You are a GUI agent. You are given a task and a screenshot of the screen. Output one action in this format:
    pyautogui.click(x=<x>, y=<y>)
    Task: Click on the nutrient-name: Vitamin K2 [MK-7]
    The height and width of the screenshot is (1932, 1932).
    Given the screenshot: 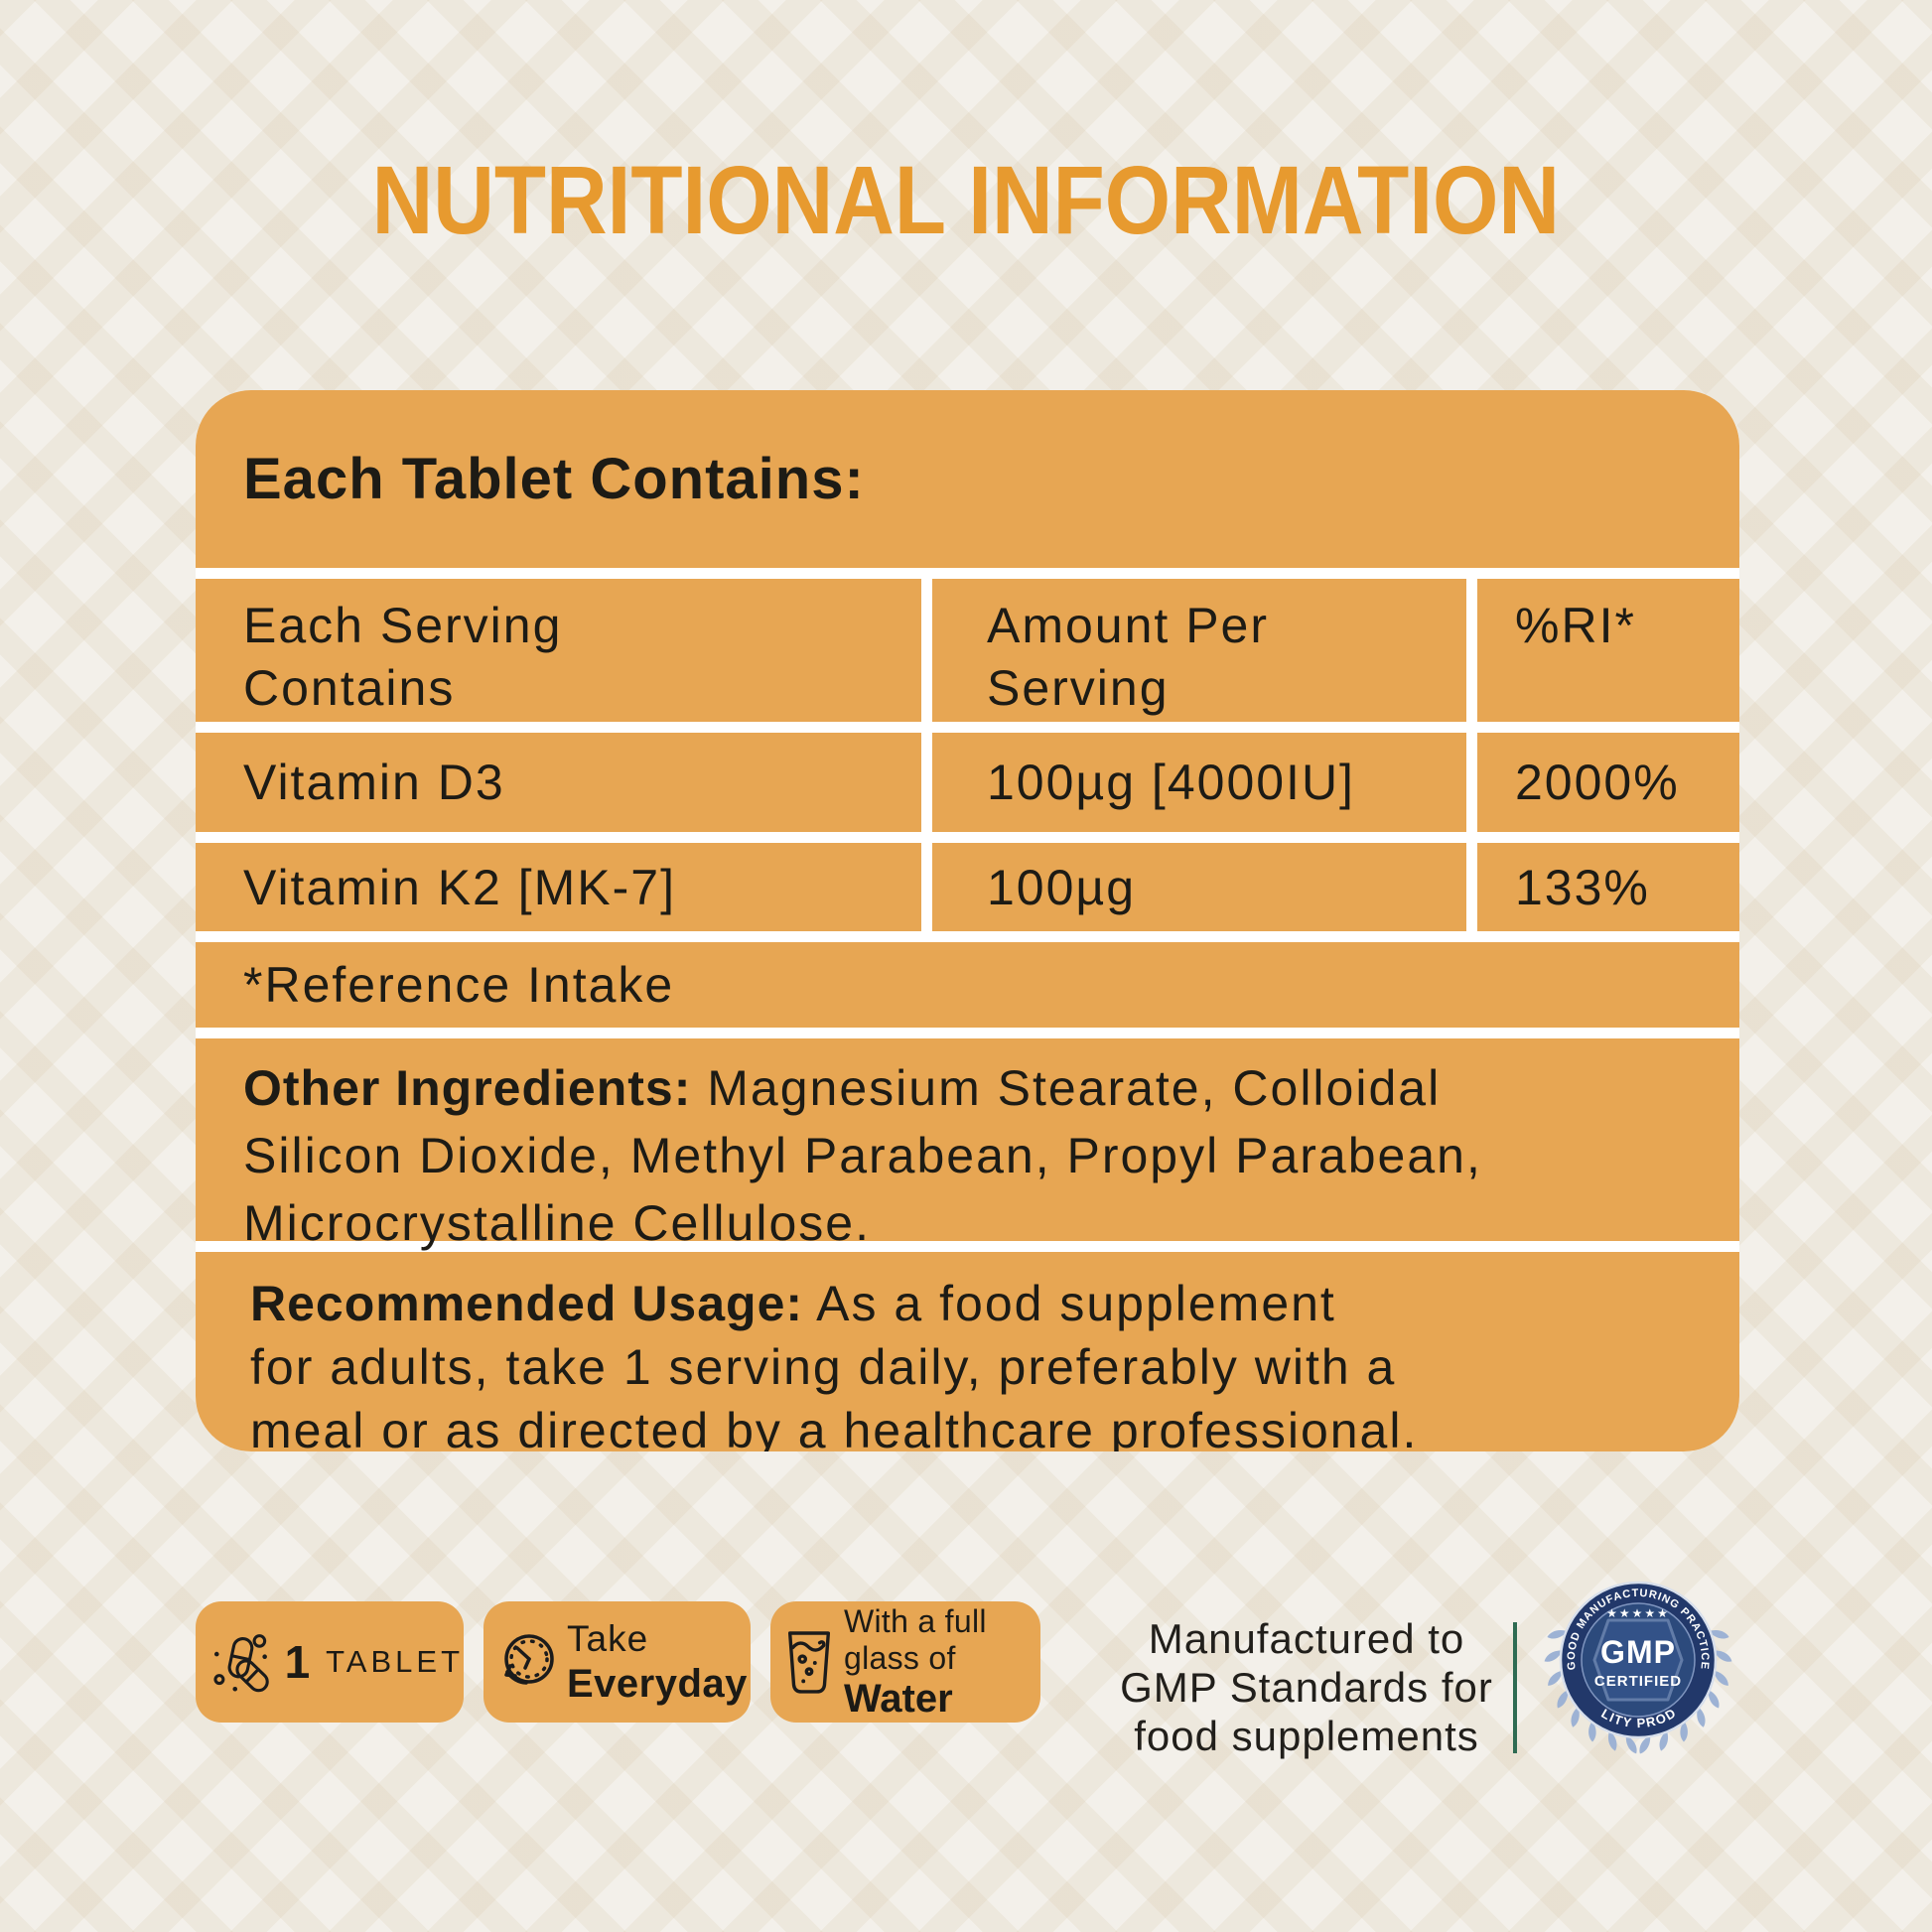 What is the action you would take?
    pyautogui.click(x=558, y=887)
    